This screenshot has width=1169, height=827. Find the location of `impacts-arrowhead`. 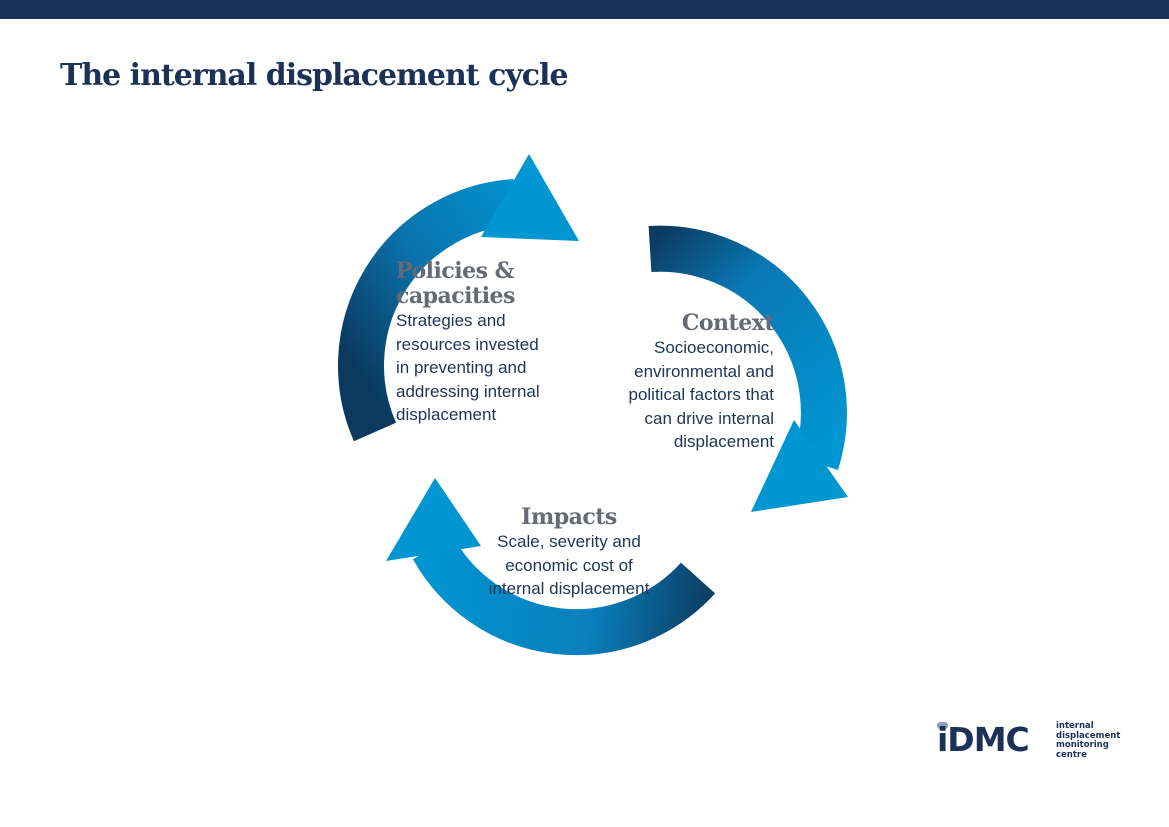

impacts-arrowhead is located at coordinates (433, 519).